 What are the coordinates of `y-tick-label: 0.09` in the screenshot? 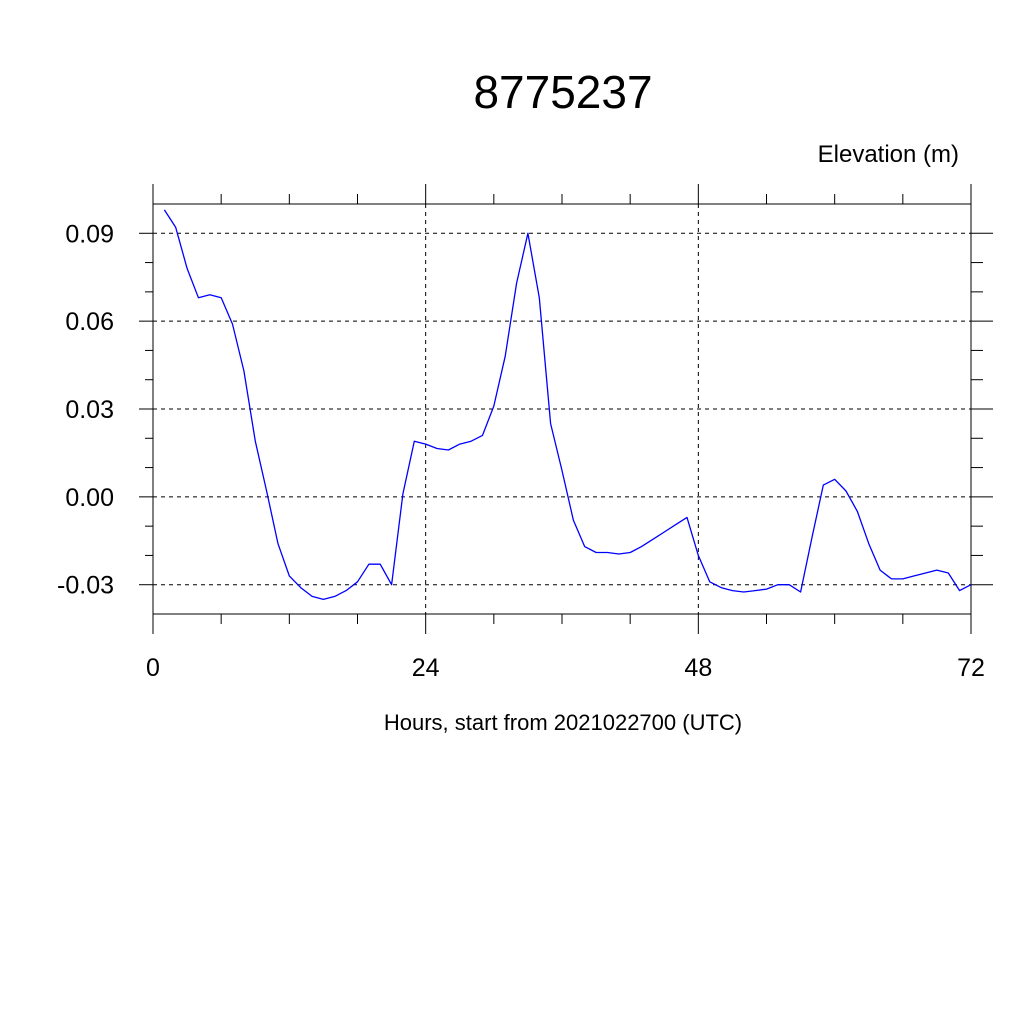 It's located at (89, 234).